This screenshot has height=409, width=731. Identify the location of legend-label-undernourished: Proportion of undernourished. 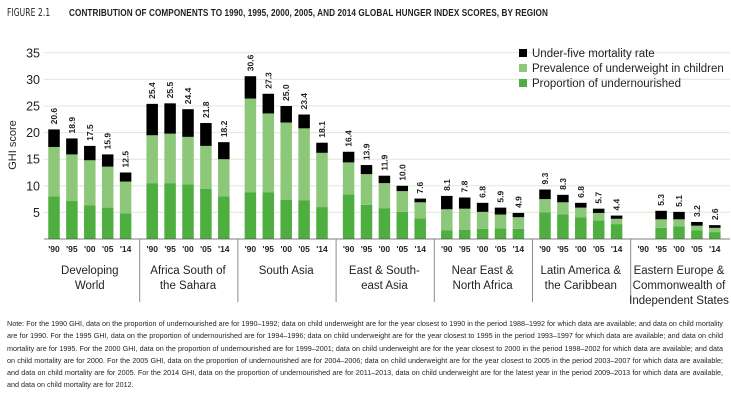
(606, 84).